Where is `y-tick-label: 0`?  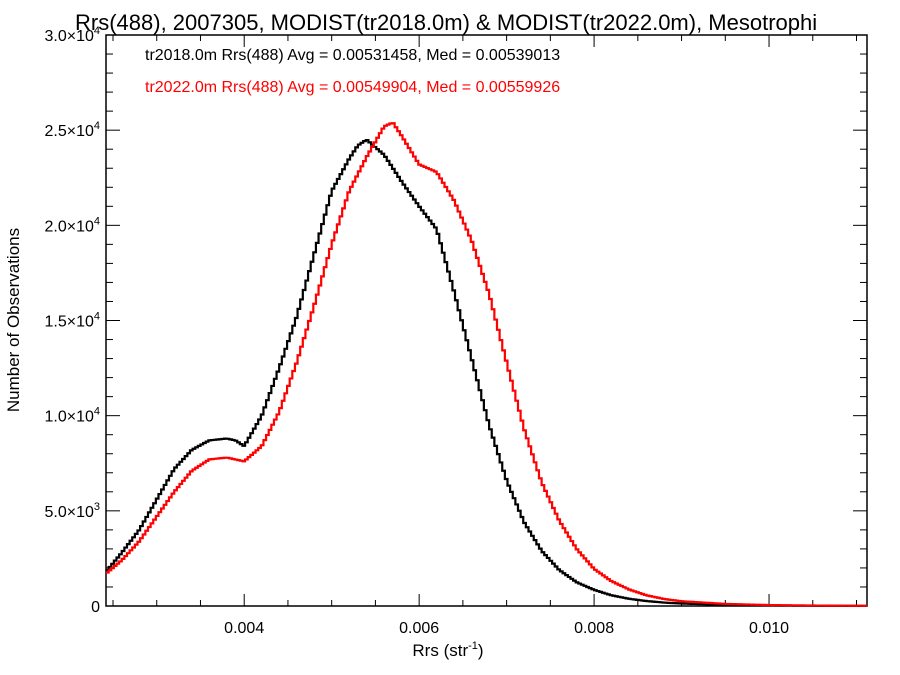
y-tick-label: 0 is located at coordinates (95, 607).